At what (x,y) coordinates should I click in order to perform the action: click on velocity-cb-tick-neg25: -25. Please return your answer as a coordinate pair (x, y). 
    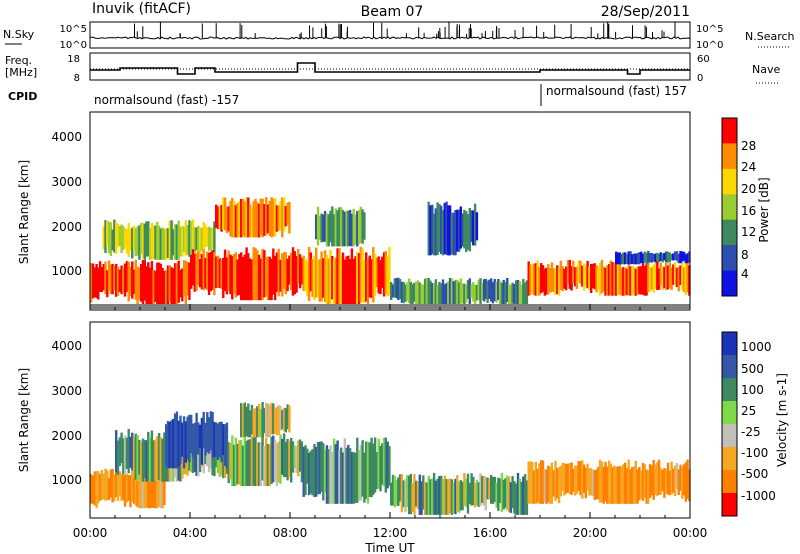
    Looking at the image, I should click on (751, 432).